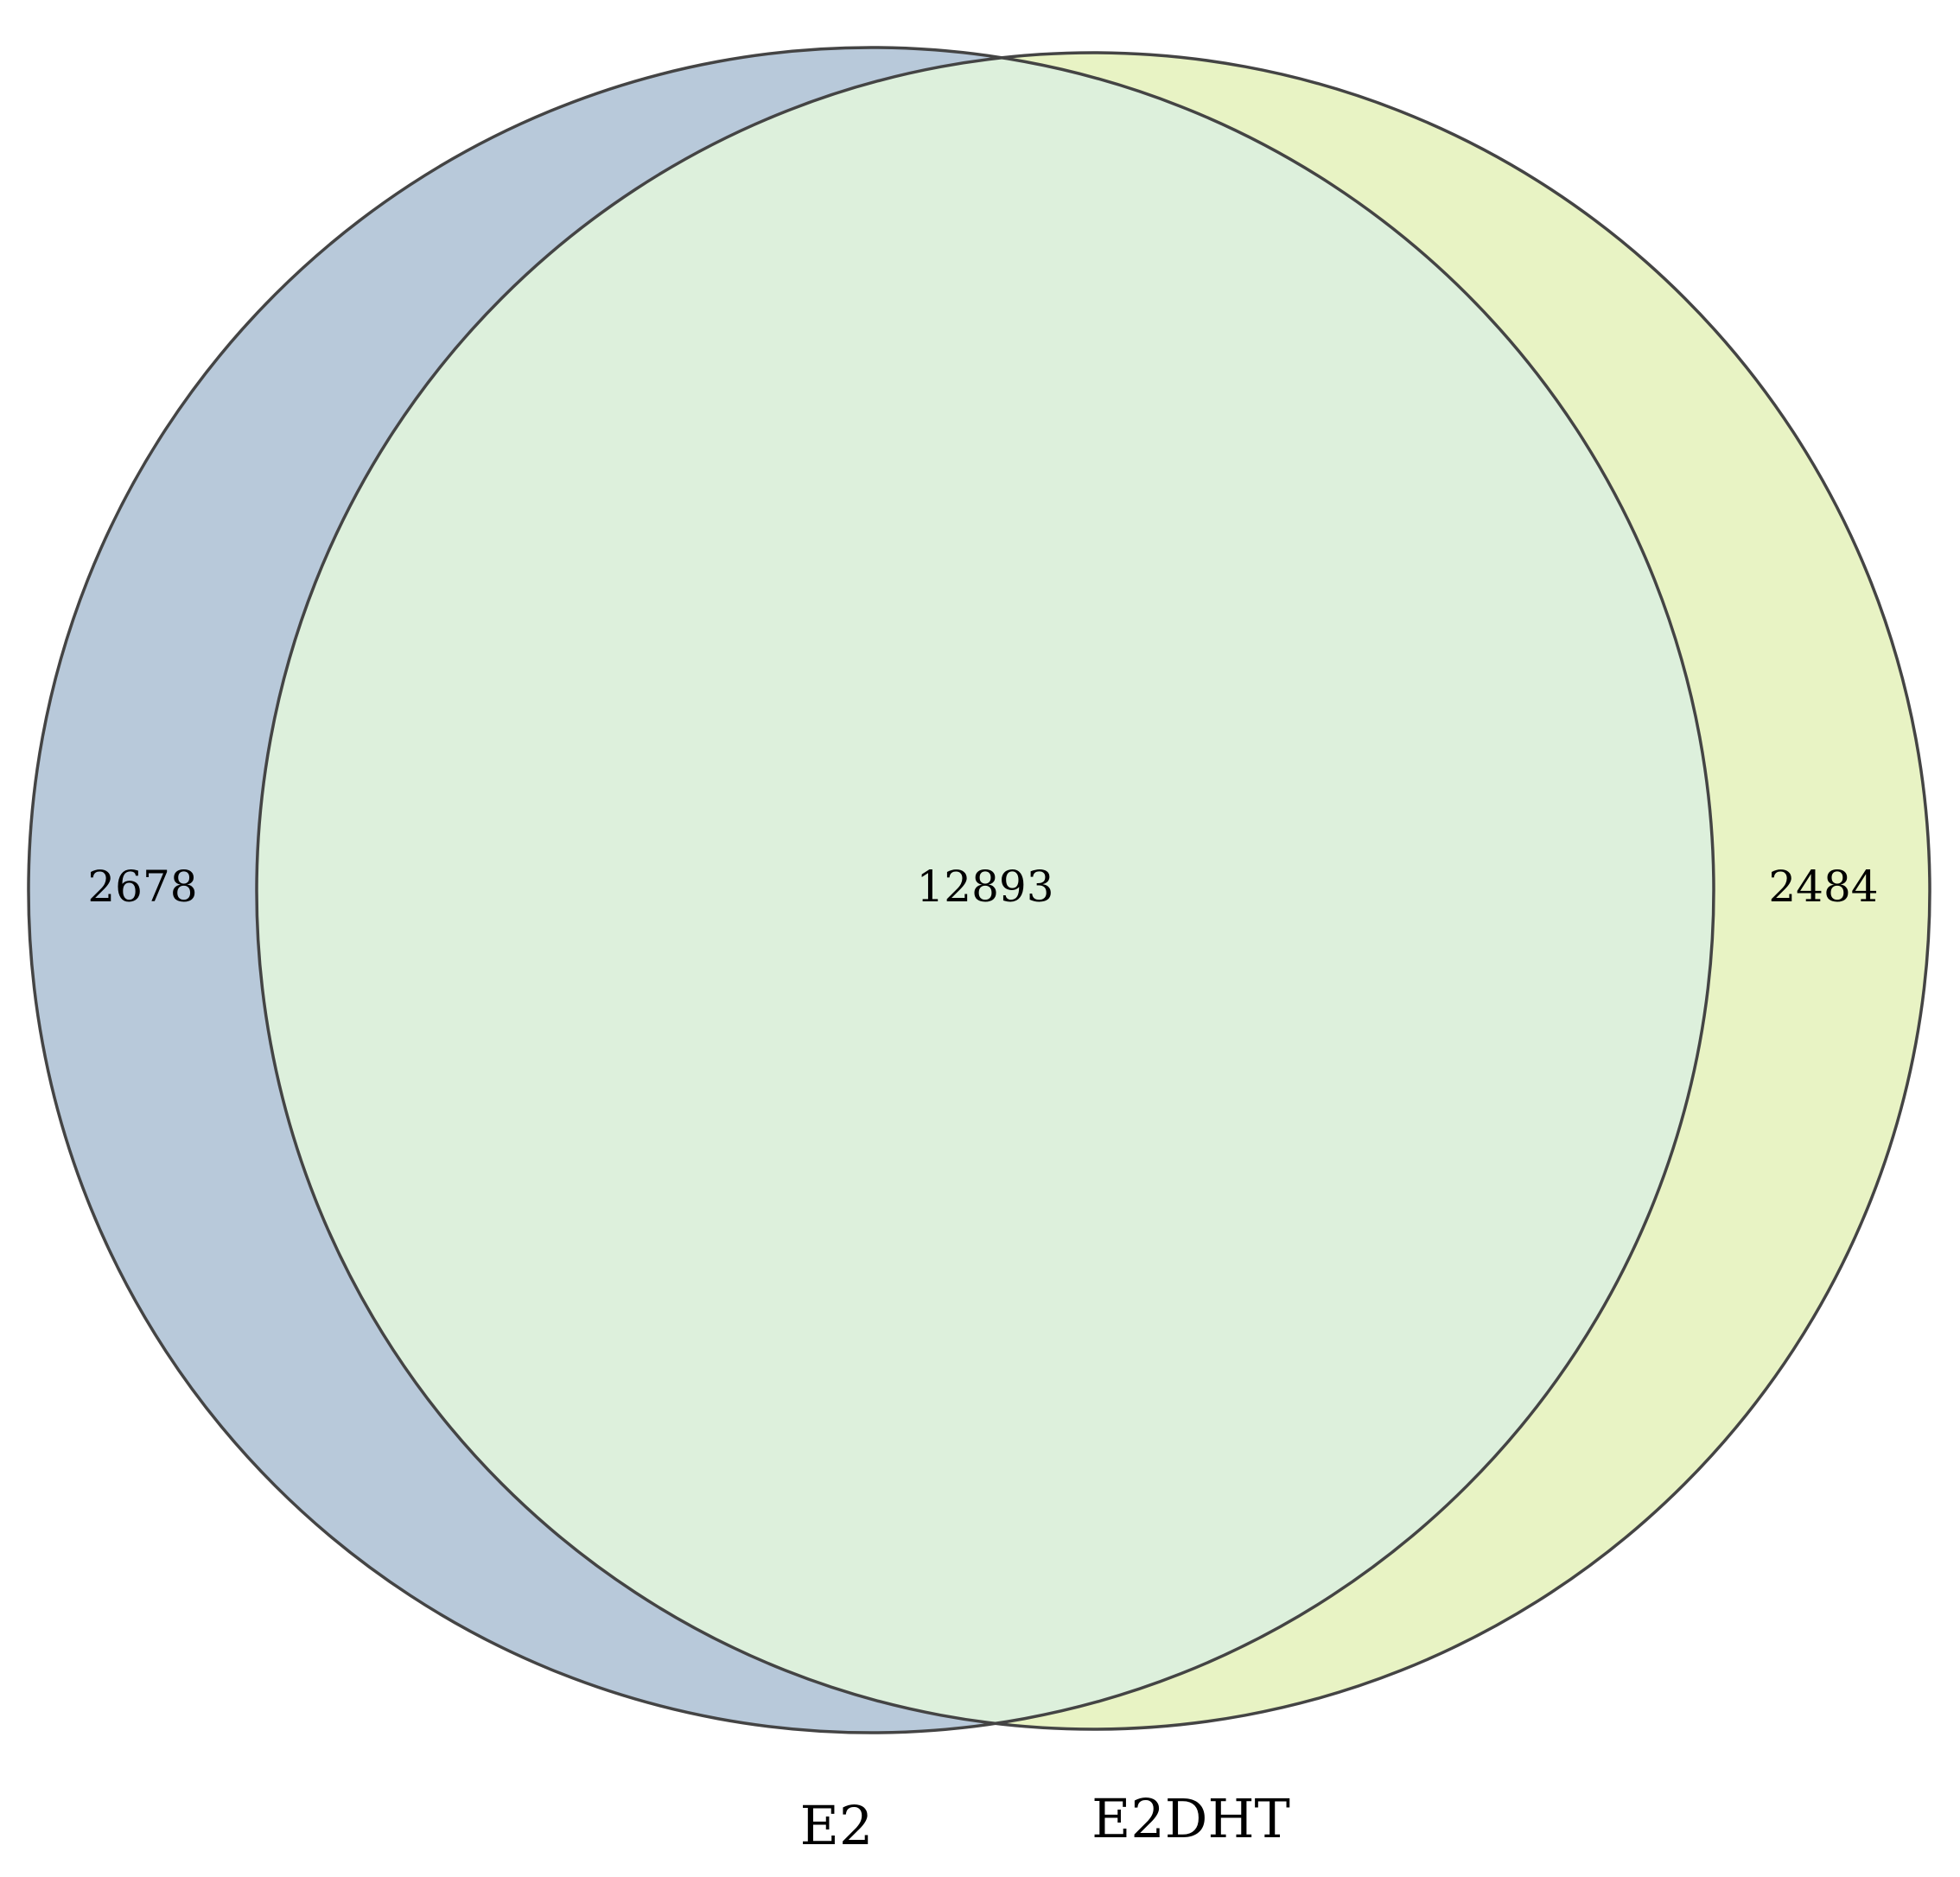 The height and width of the screenshot is (1877, 1960). Describe the element at coordinates (1823, 887) in the screenshot. I see `only-e2dht-count: 2484` at that location.